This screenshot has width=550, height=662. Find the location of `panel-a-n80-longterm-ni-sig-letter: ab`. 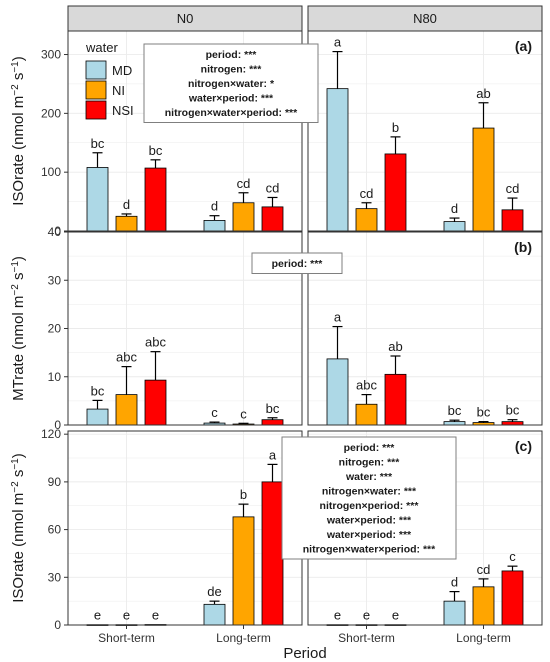

panel-a-n80-longterm-ni-sig-letter: ab is located at coordinates (483, 93).